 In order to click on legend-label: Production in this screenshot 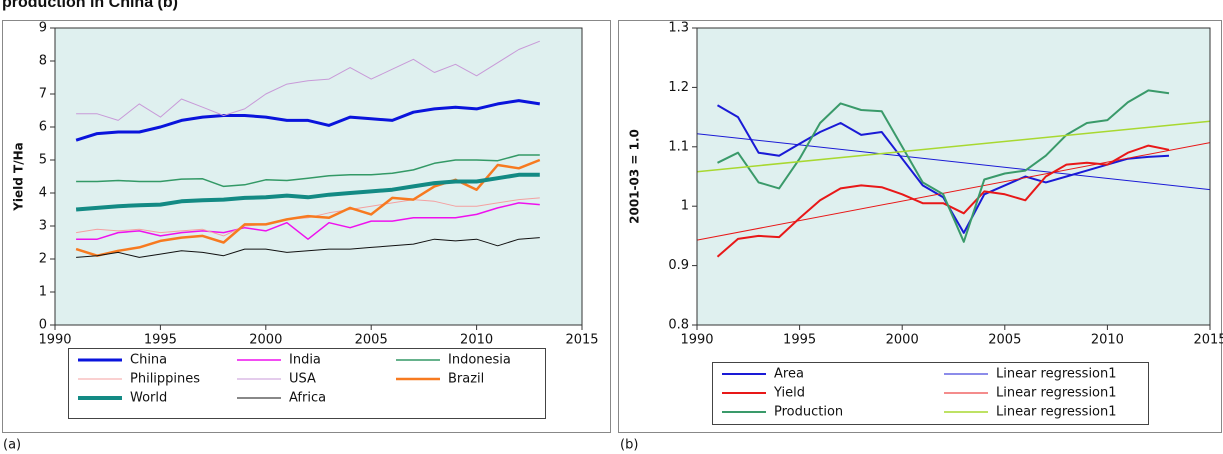, I will do `click(808, 412)`.